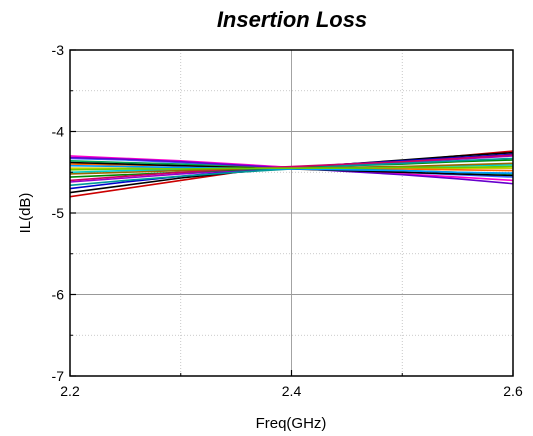 The image size is (533, 436). Describe the element at coordinates (58, 376) in the screenshot. I see `y-tick-label: -7` at that location.